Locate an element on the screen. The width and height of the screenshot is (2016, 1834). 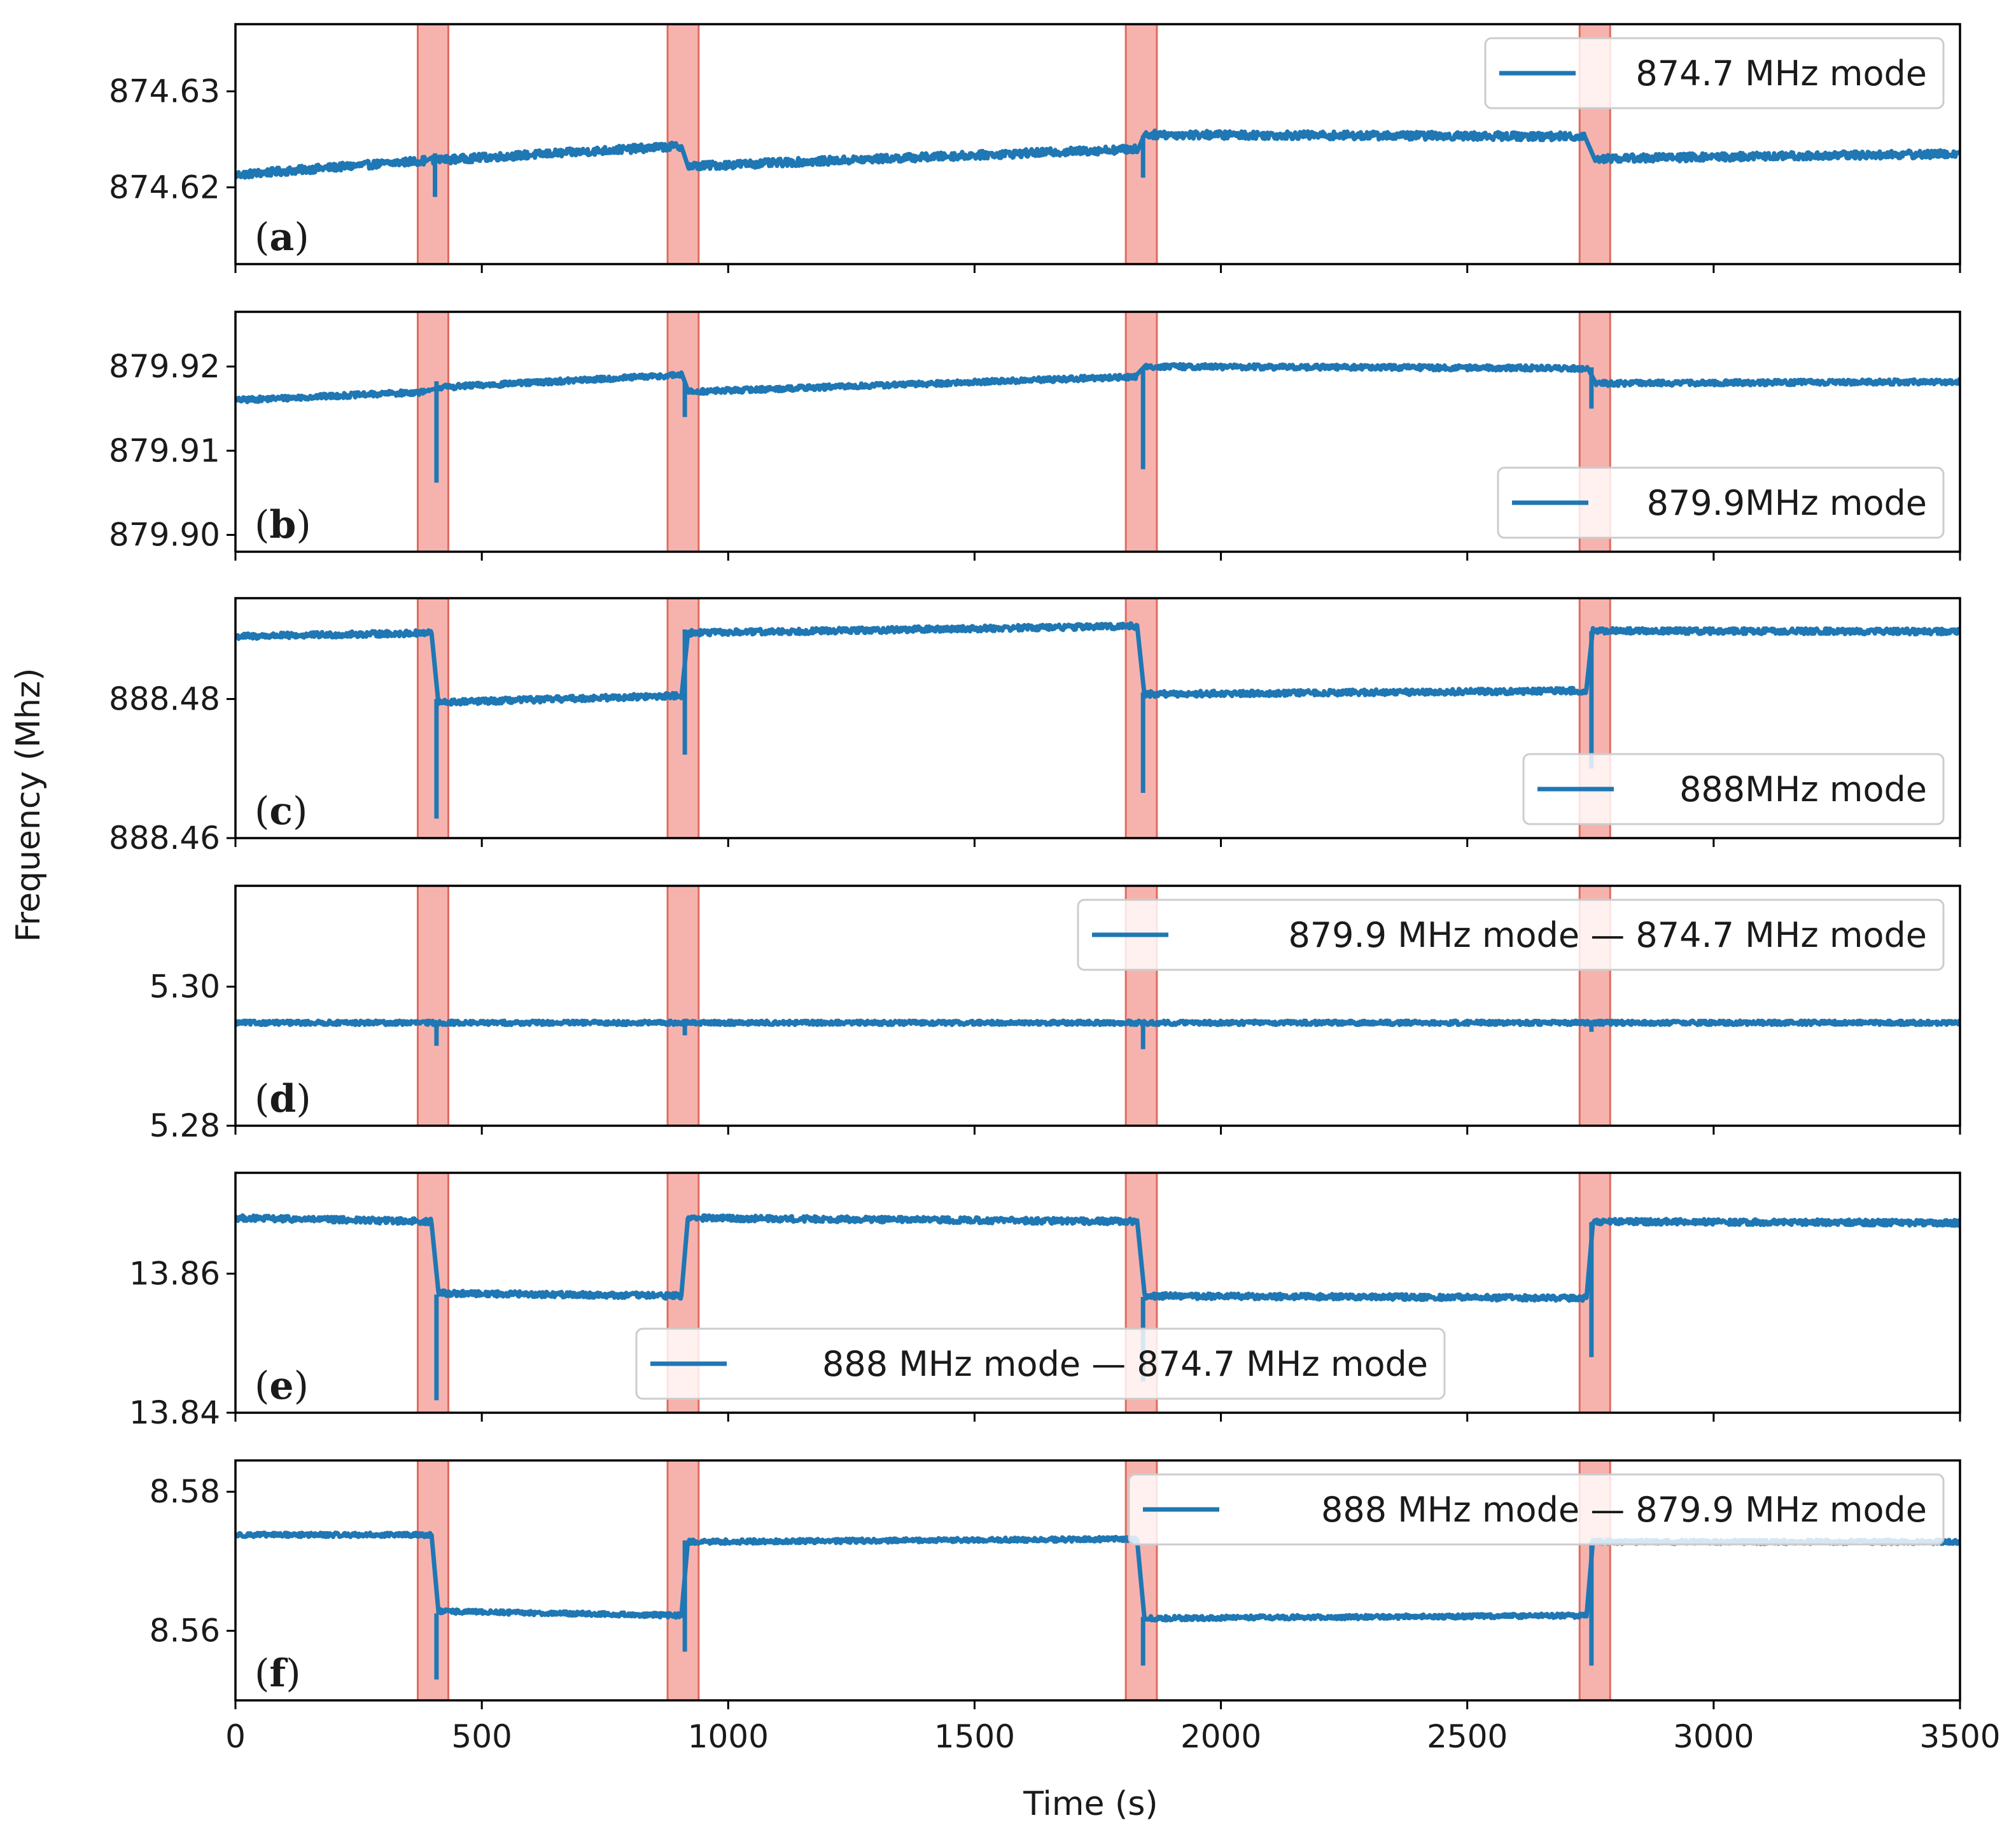
panel-letter-value: e is located at coordinates (281, 1386).